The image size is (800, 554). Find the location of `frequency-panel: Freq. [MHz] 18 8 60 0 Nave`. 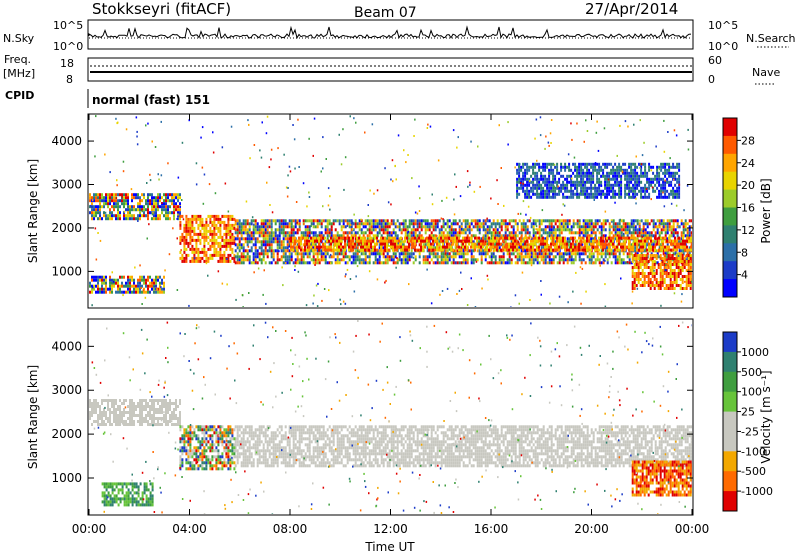

frequency-panel: Freq. [MHz] 18 8 60 0 Nave is located at coordinates (391, 69).